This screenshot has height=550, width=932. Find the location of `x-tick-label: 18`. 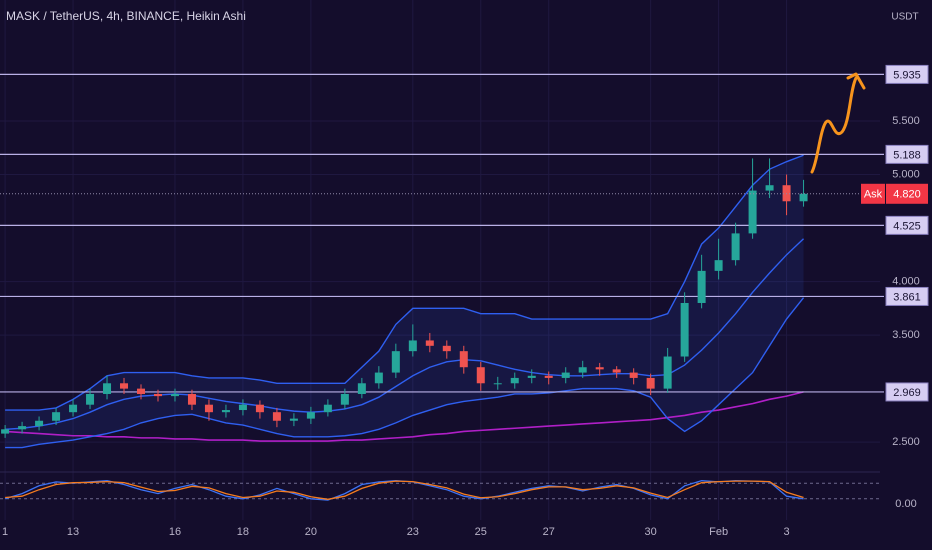

x-tick-label: 18 is located at coordinates (243, 532).